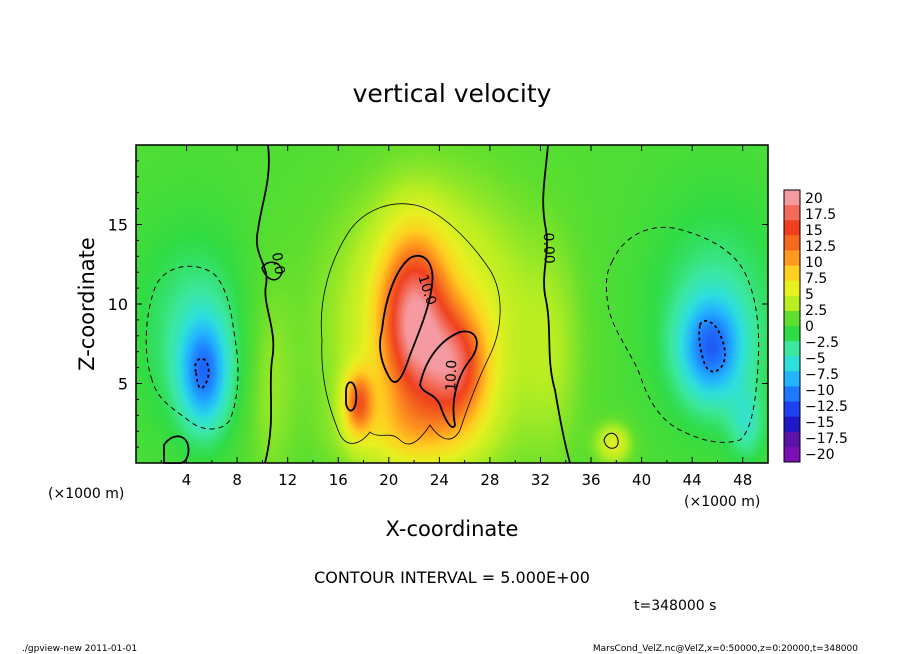 Image resolution: width=904 pixels, height=654 pixels. I want to click on downdraft-contour-left, so click(192, 347).